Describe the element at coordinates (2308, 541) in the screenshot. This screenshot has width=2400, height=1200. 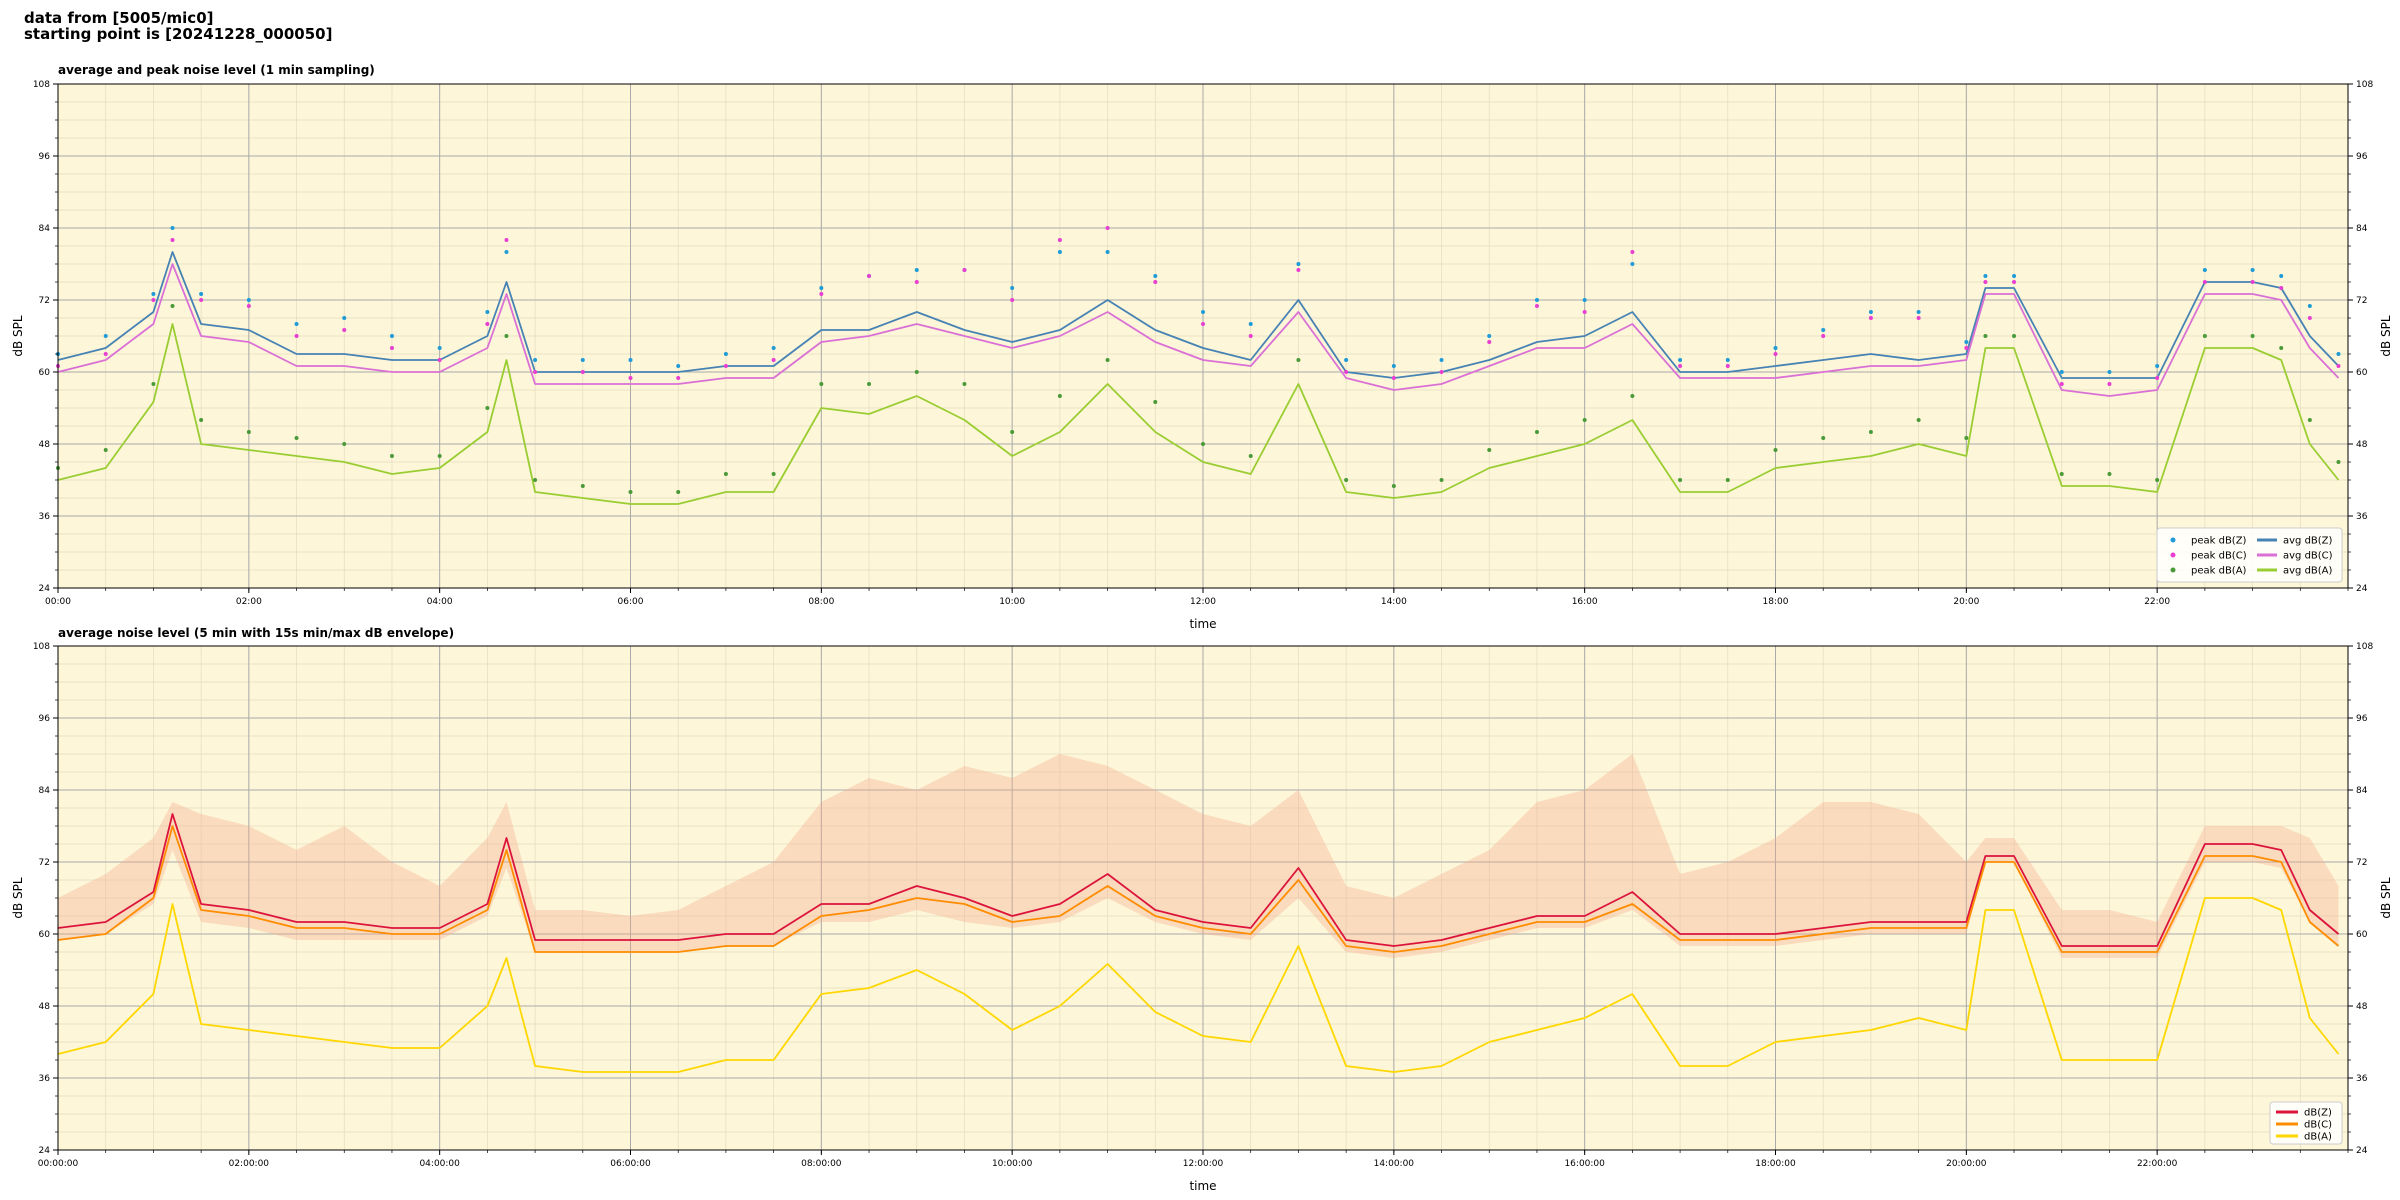
I see `legend-label: avg dB(Z)` at that location.